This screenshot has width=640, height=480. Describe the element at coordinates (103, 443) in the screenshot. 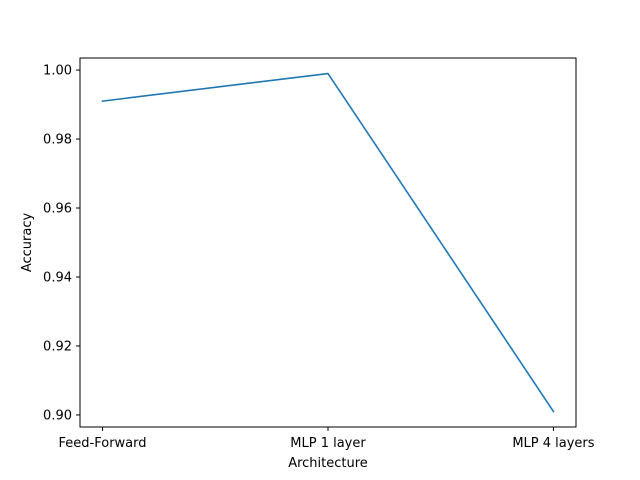

I see `x-tick-label: Feed-Forward` at that location.